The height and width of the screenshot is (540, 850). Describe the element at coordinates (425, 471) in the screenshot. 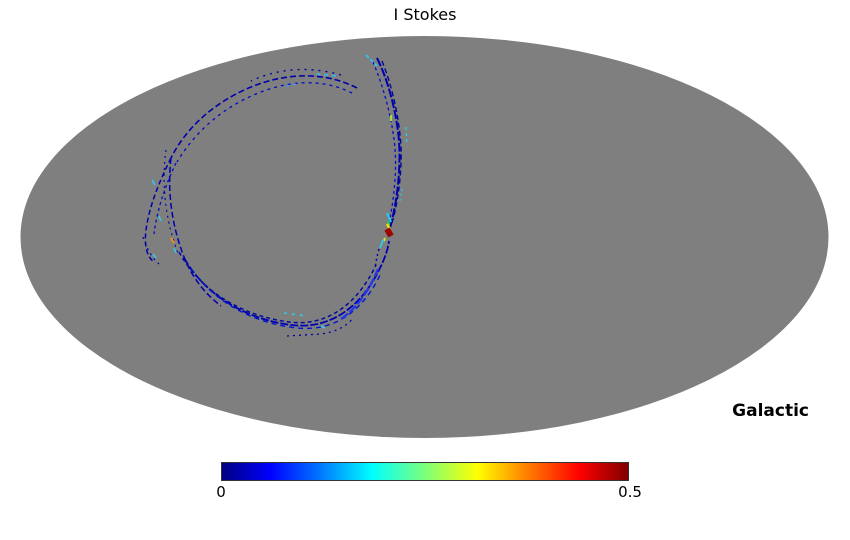

I see `colorbar` at that location.